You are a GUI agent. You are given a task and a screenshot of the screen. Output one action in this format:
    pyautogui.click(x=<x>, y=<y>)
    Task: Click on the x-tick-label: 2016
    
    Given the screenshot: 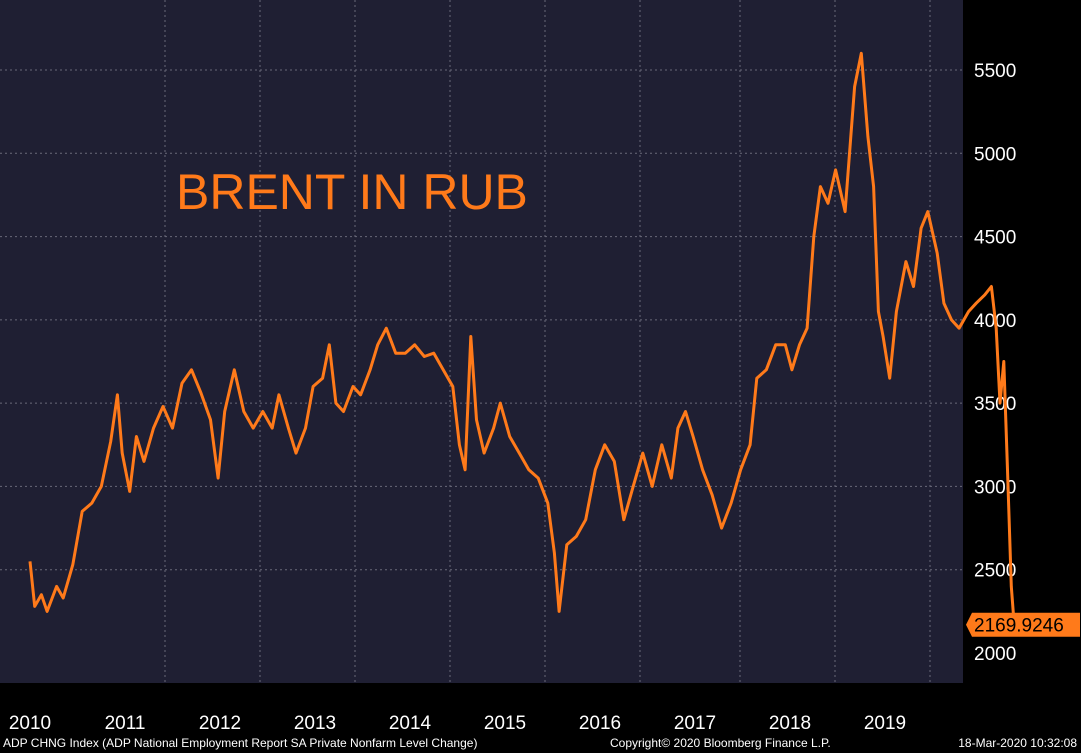 What is the action you would take?
    pyautogui.click(x=600, y=723)
    